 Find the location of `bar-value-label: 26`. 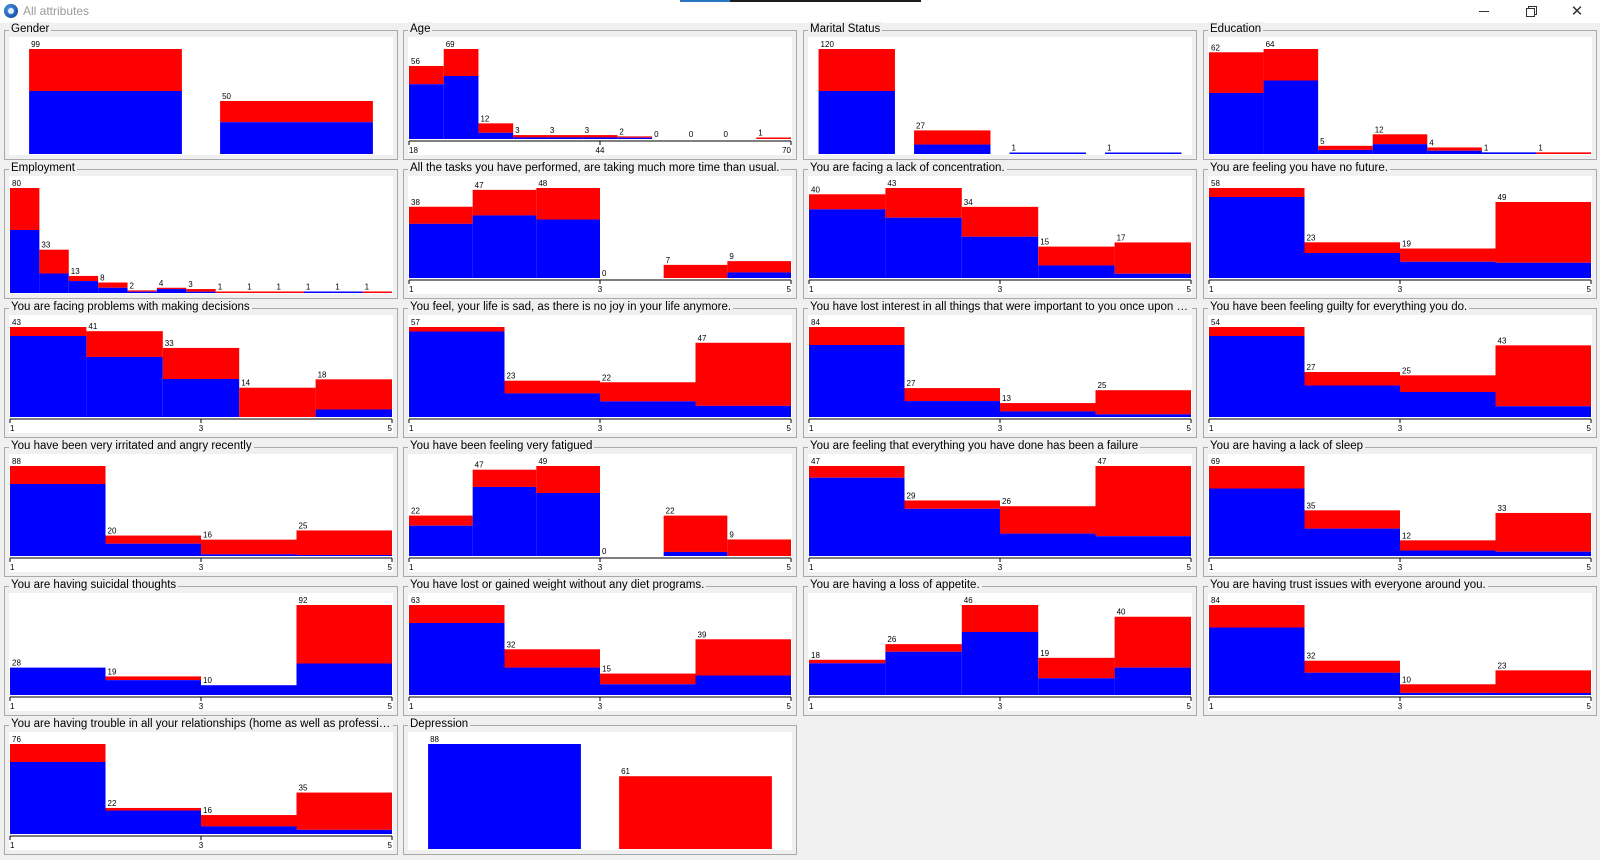

bar-value-label: 26 is located at coordinates (1006, 501).